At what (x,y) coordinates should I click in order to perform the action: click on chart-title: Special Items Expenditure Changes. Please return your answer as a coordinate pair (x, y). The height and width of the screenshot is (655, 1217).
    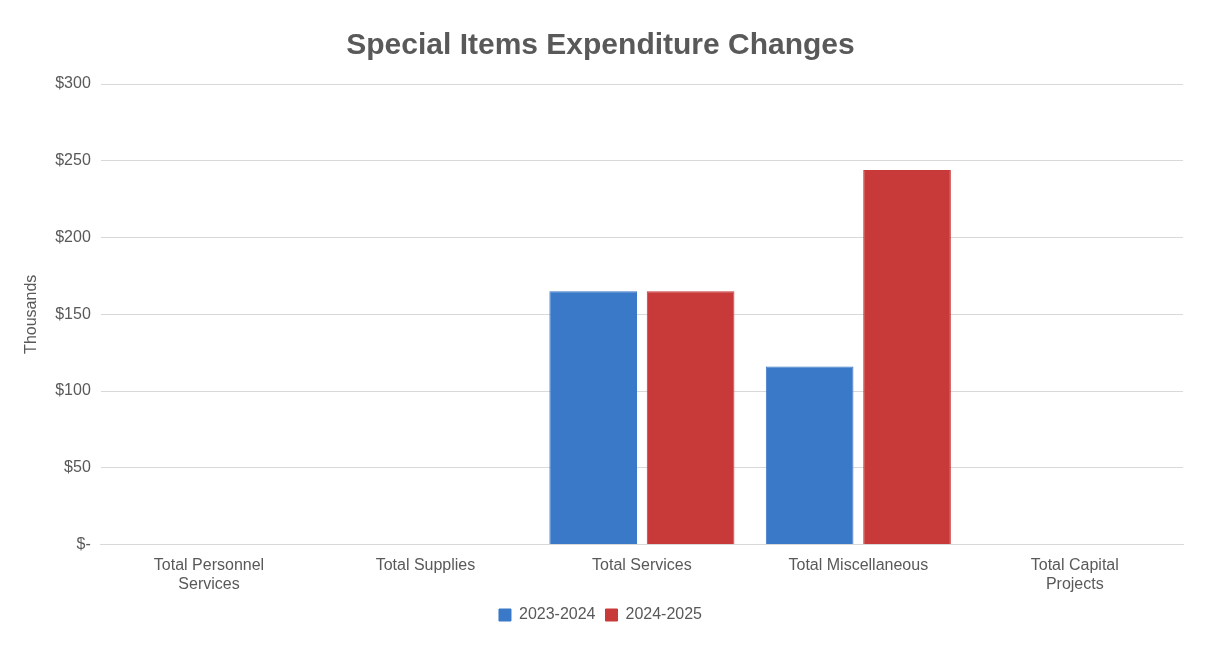
    Looking at the image, I should click on (600, 44).